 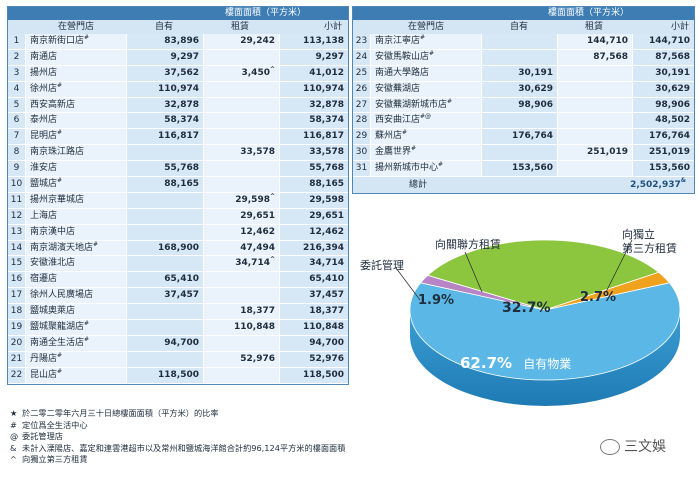 I want to click on store-name-text: 泰州店, so click(x=44, y=120).